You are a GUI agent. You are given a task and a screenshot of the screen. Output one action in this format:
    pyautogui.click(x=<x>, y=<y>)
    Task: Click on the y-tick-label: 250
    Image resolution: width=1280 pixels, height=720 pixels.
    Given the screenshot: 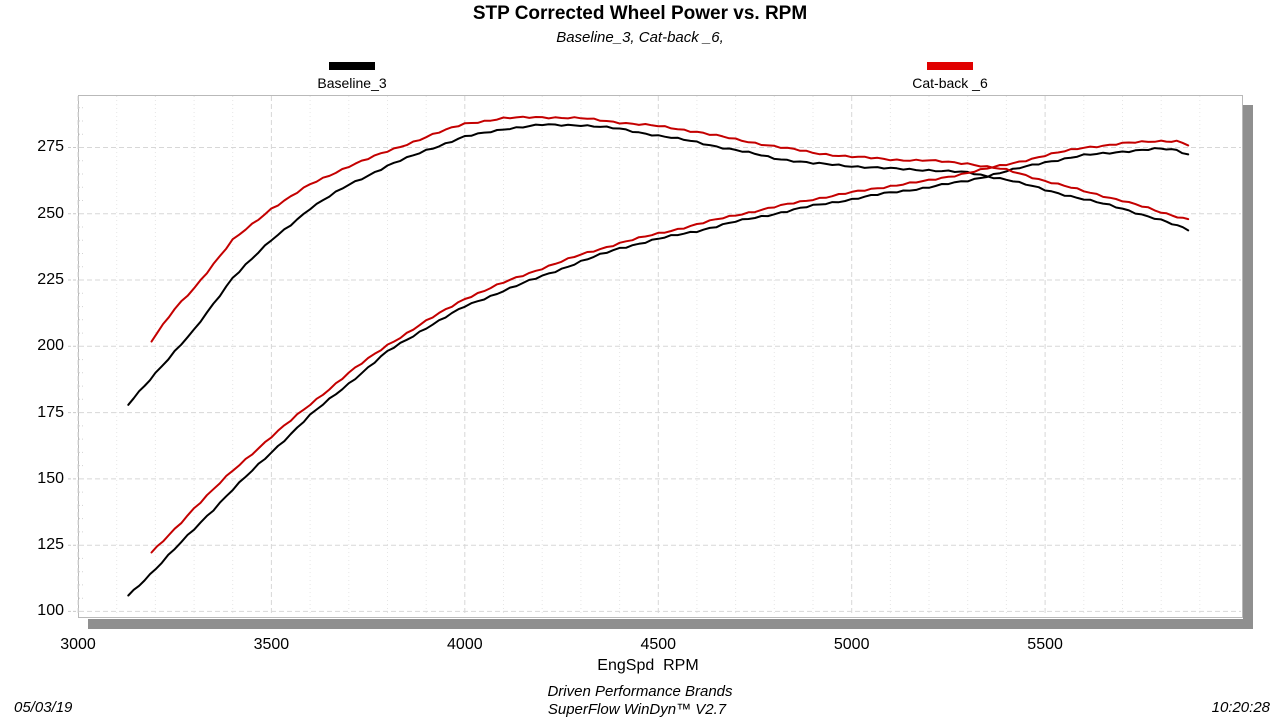 What is the action you would take?
    pyautogui.click(x=50, y=213)
    